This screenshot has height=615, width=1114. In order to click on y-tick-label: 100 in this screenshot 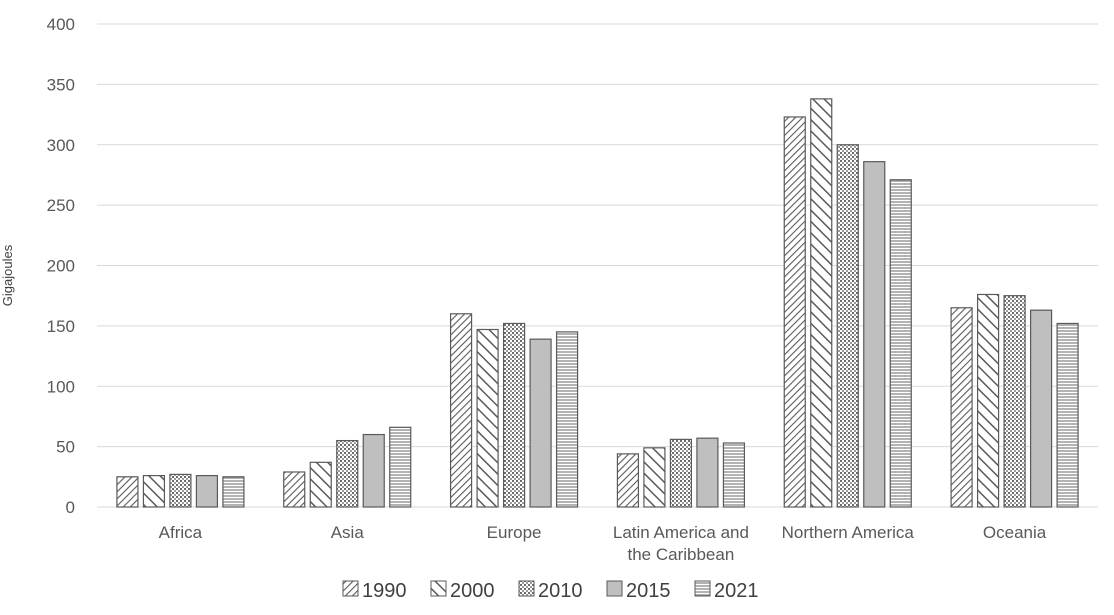, I will do `click(61, 386)`.